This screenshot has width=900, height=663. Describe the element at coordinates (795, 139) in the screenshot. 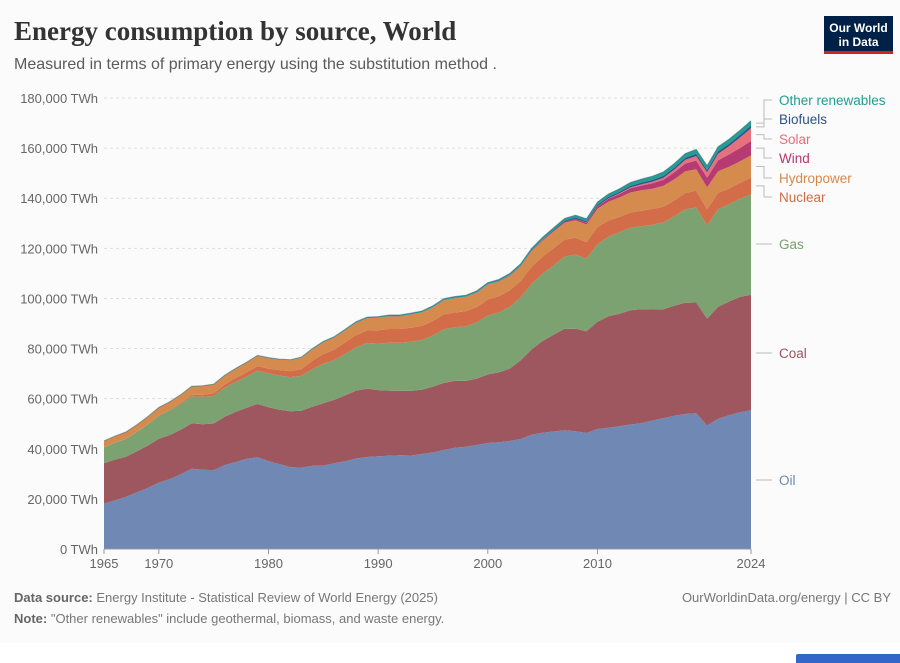

I see `legend-label-solar: Solar` at that location.